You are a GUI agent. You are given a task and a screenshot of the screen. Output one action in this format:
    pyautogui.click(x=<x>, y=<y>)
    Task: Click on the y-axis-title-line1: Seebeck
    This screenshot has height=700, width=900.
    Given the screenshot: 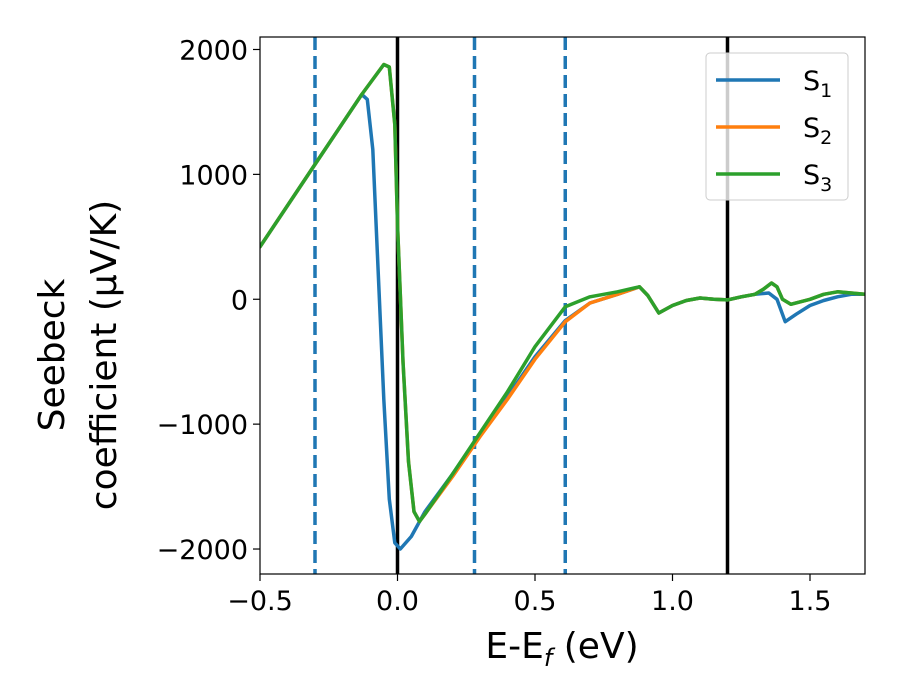 What is the action you would take?
    pyautogui.click(x=52, y=354)
    